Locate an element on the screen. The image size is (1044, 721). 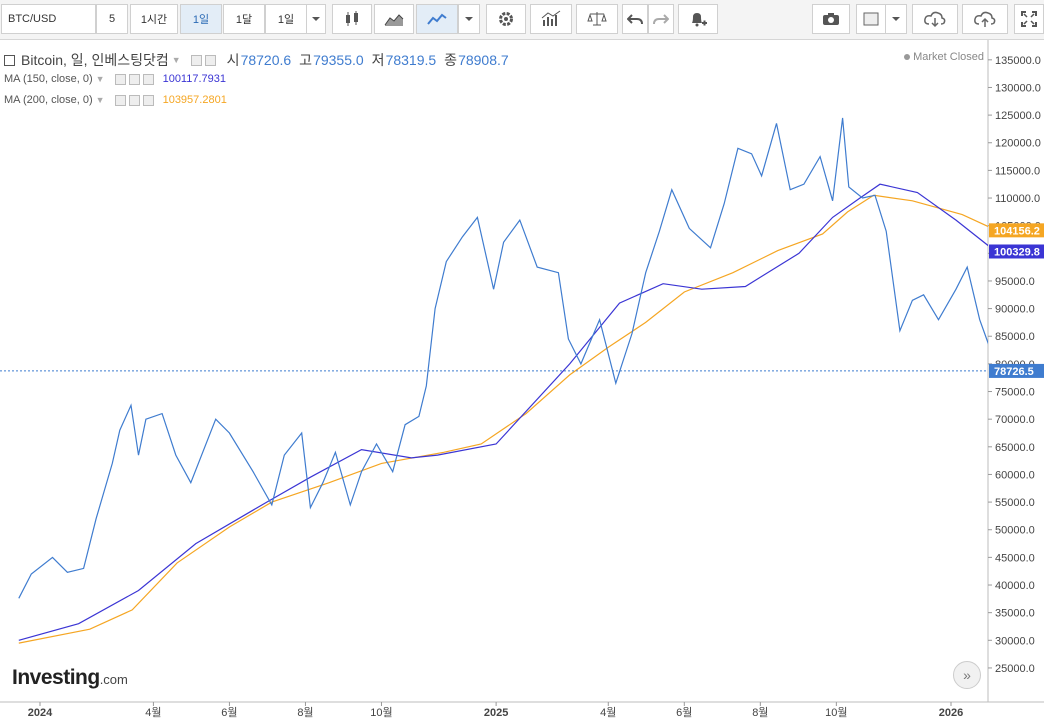
y-tick-label: 45000.0 is located at coordinates (1015, 558).